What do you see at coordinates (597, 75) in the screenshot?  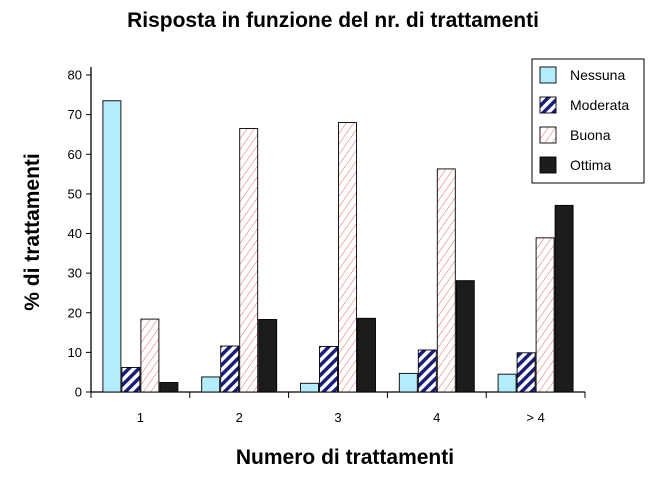 I see `legend-label-nessuna: Nessuna` at bounding box center [597, 75].